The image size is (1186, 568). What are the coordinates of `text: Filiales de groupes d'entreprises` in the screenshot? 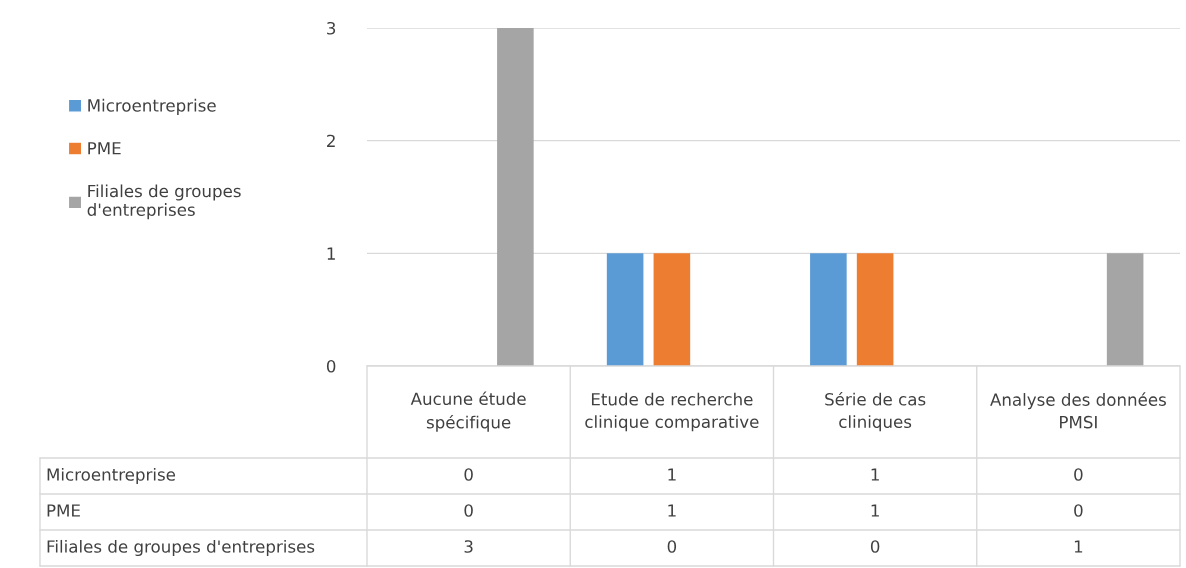 It's located at (181, 548).